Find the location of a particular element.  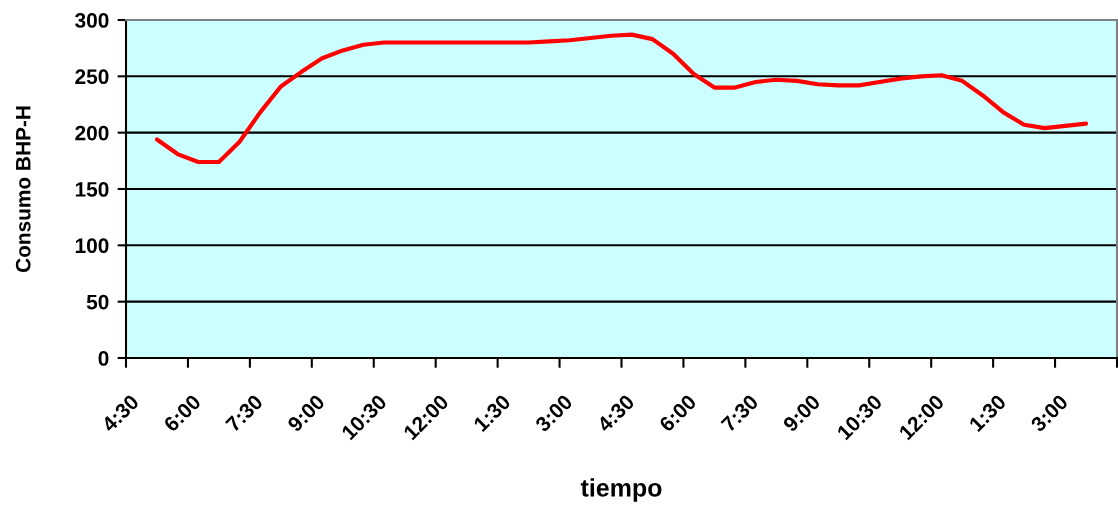

y-axis-title: Consumo BHP-H is located at coordinates (23, 189).